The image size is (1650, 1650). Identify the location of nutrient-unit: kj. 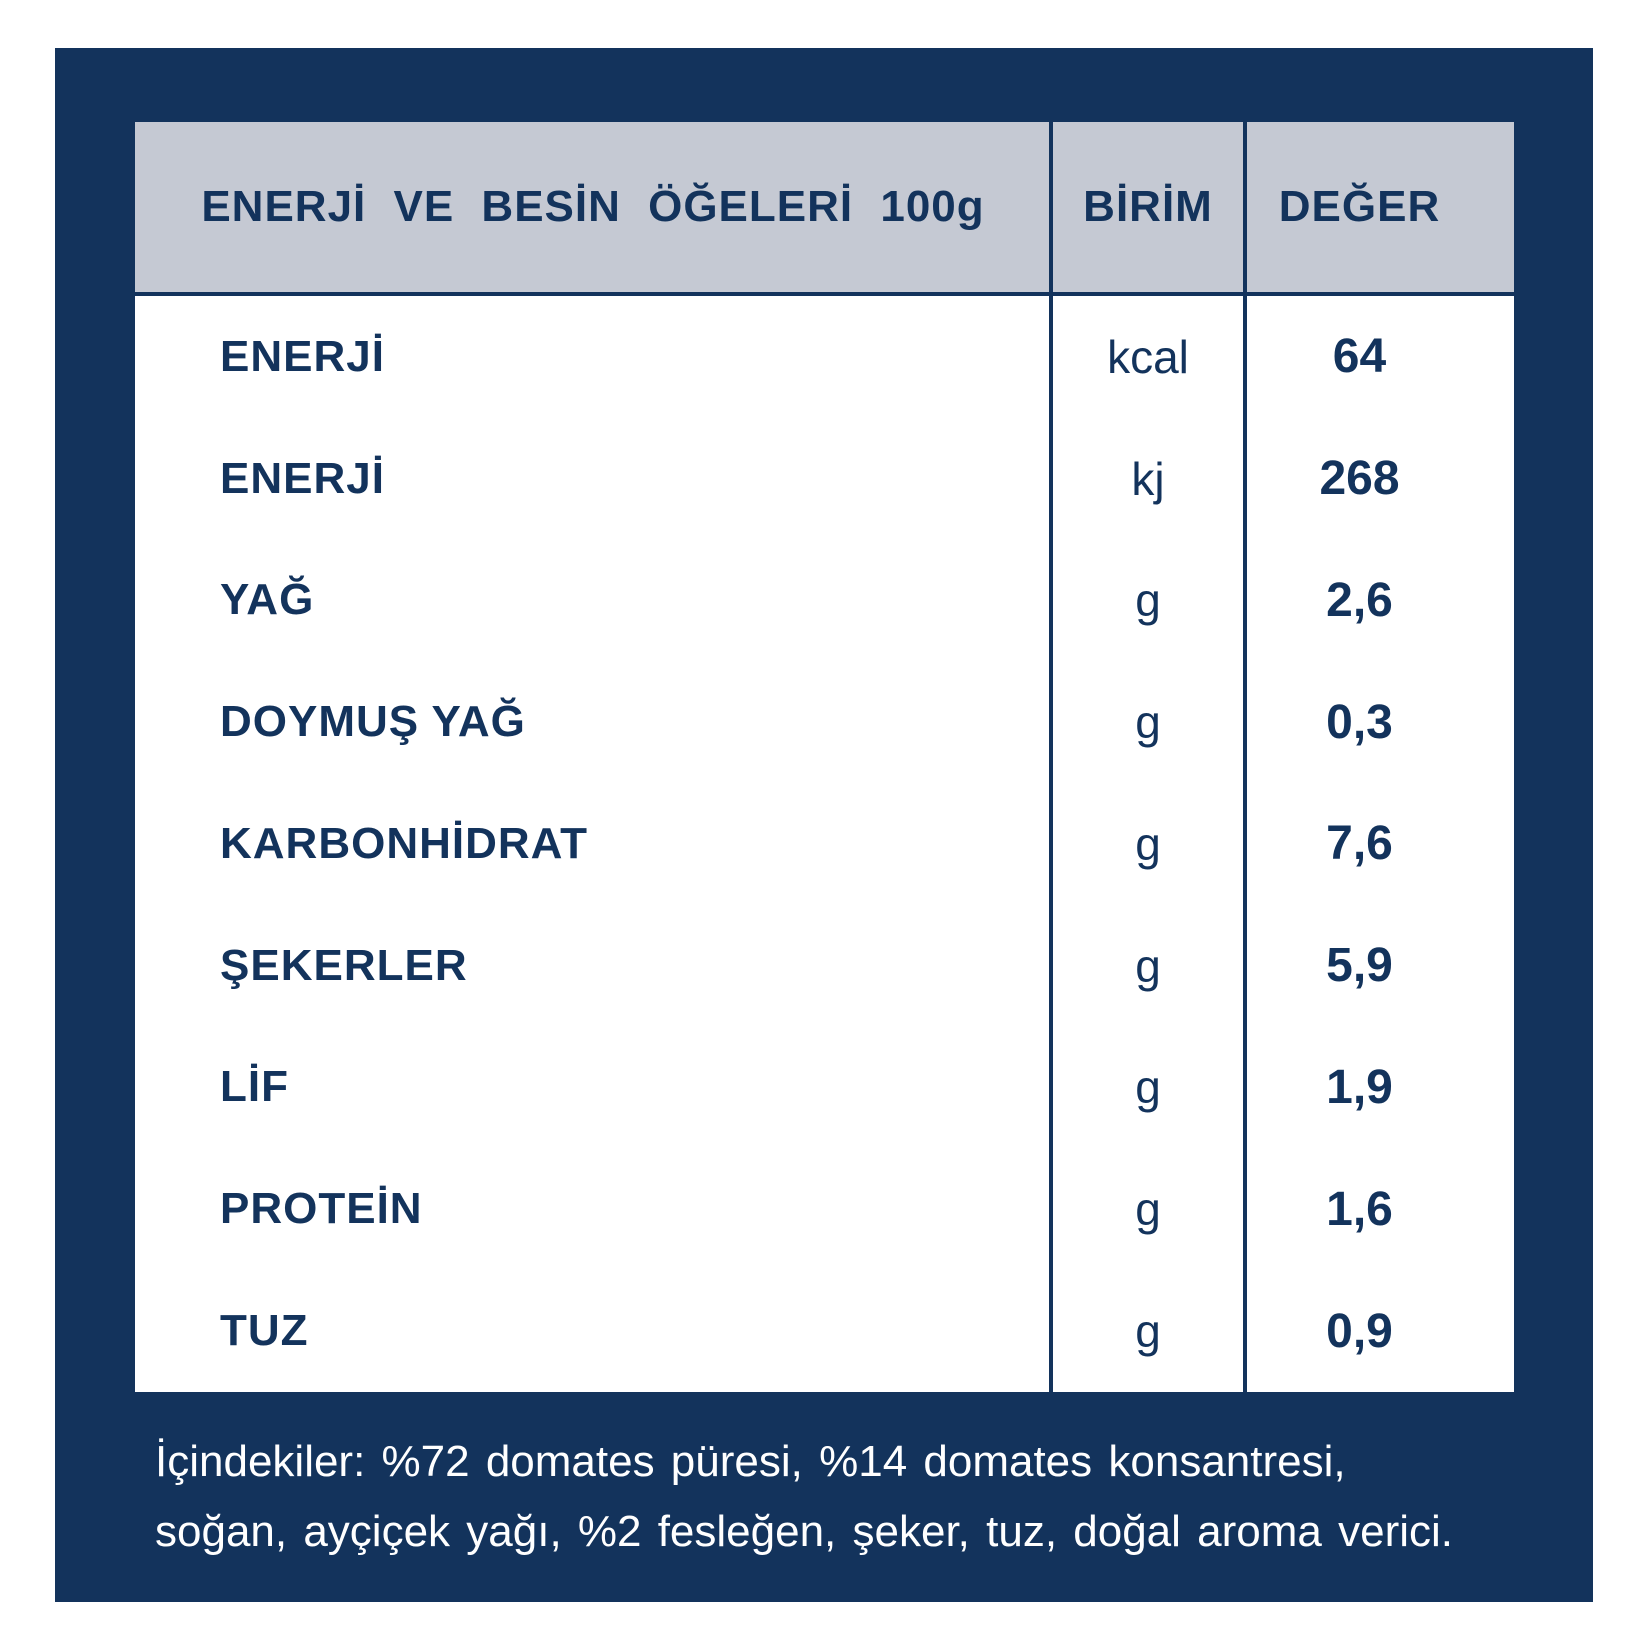
(1148, 478).